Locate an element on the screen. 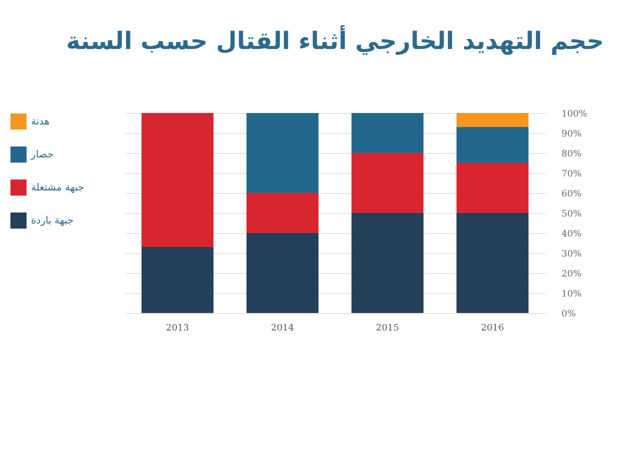 Image resolution: width=640 pixels, height=452 pixels. y-tick-label: 10% is located at coordinates (572, 295).